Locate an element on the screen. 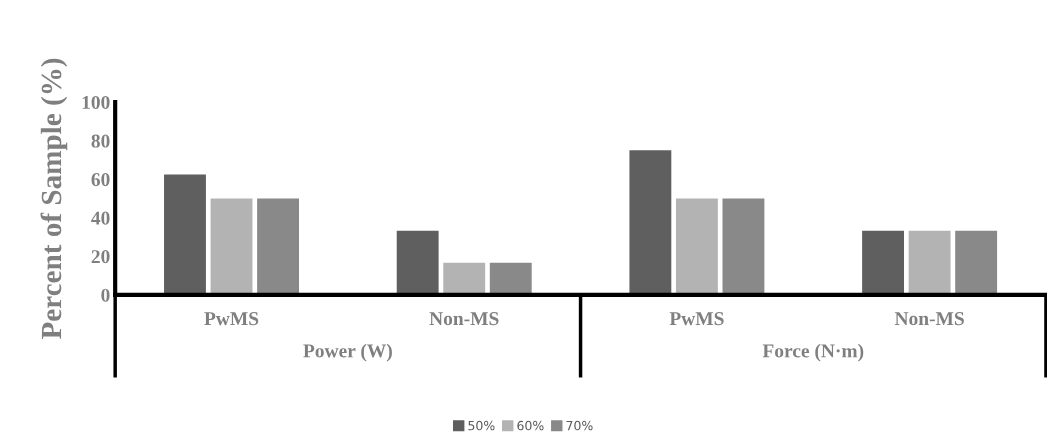 The height and width of the screenshot is (444, 1047). legend-label: 60% is located at coordinates (530, 425).